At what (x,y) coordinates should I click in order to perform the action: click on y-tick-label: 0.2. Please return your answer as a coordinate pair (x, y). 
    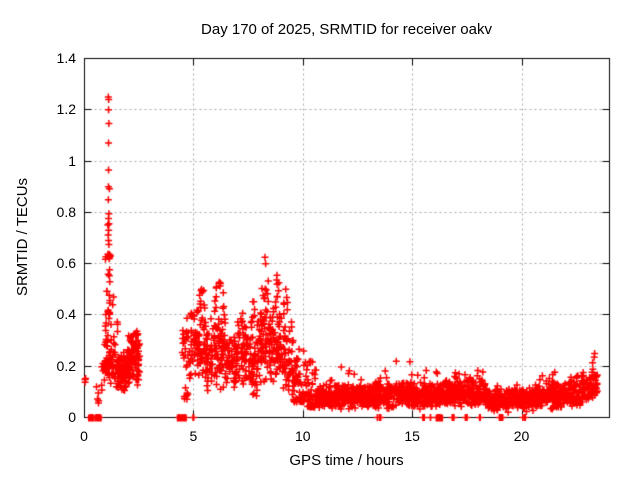
    Looking at the image, I should click on (66, 365).